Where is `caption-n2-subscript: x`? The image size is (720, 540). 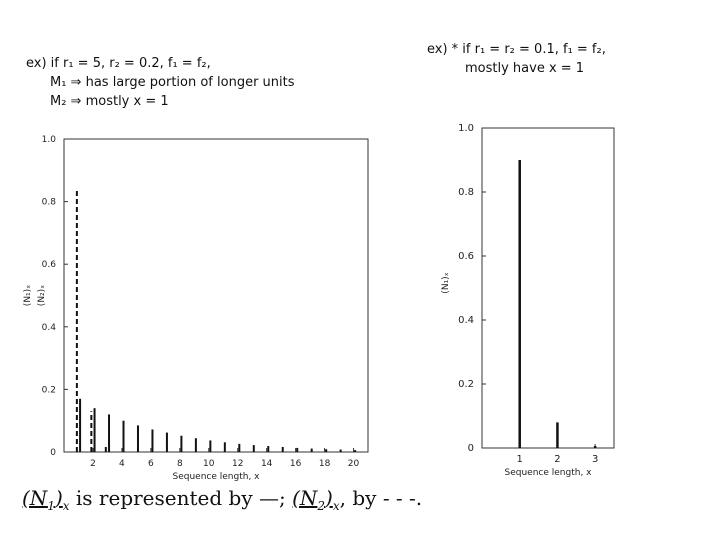 caption-n2-subscript: x is located at coordinates (336, 506).